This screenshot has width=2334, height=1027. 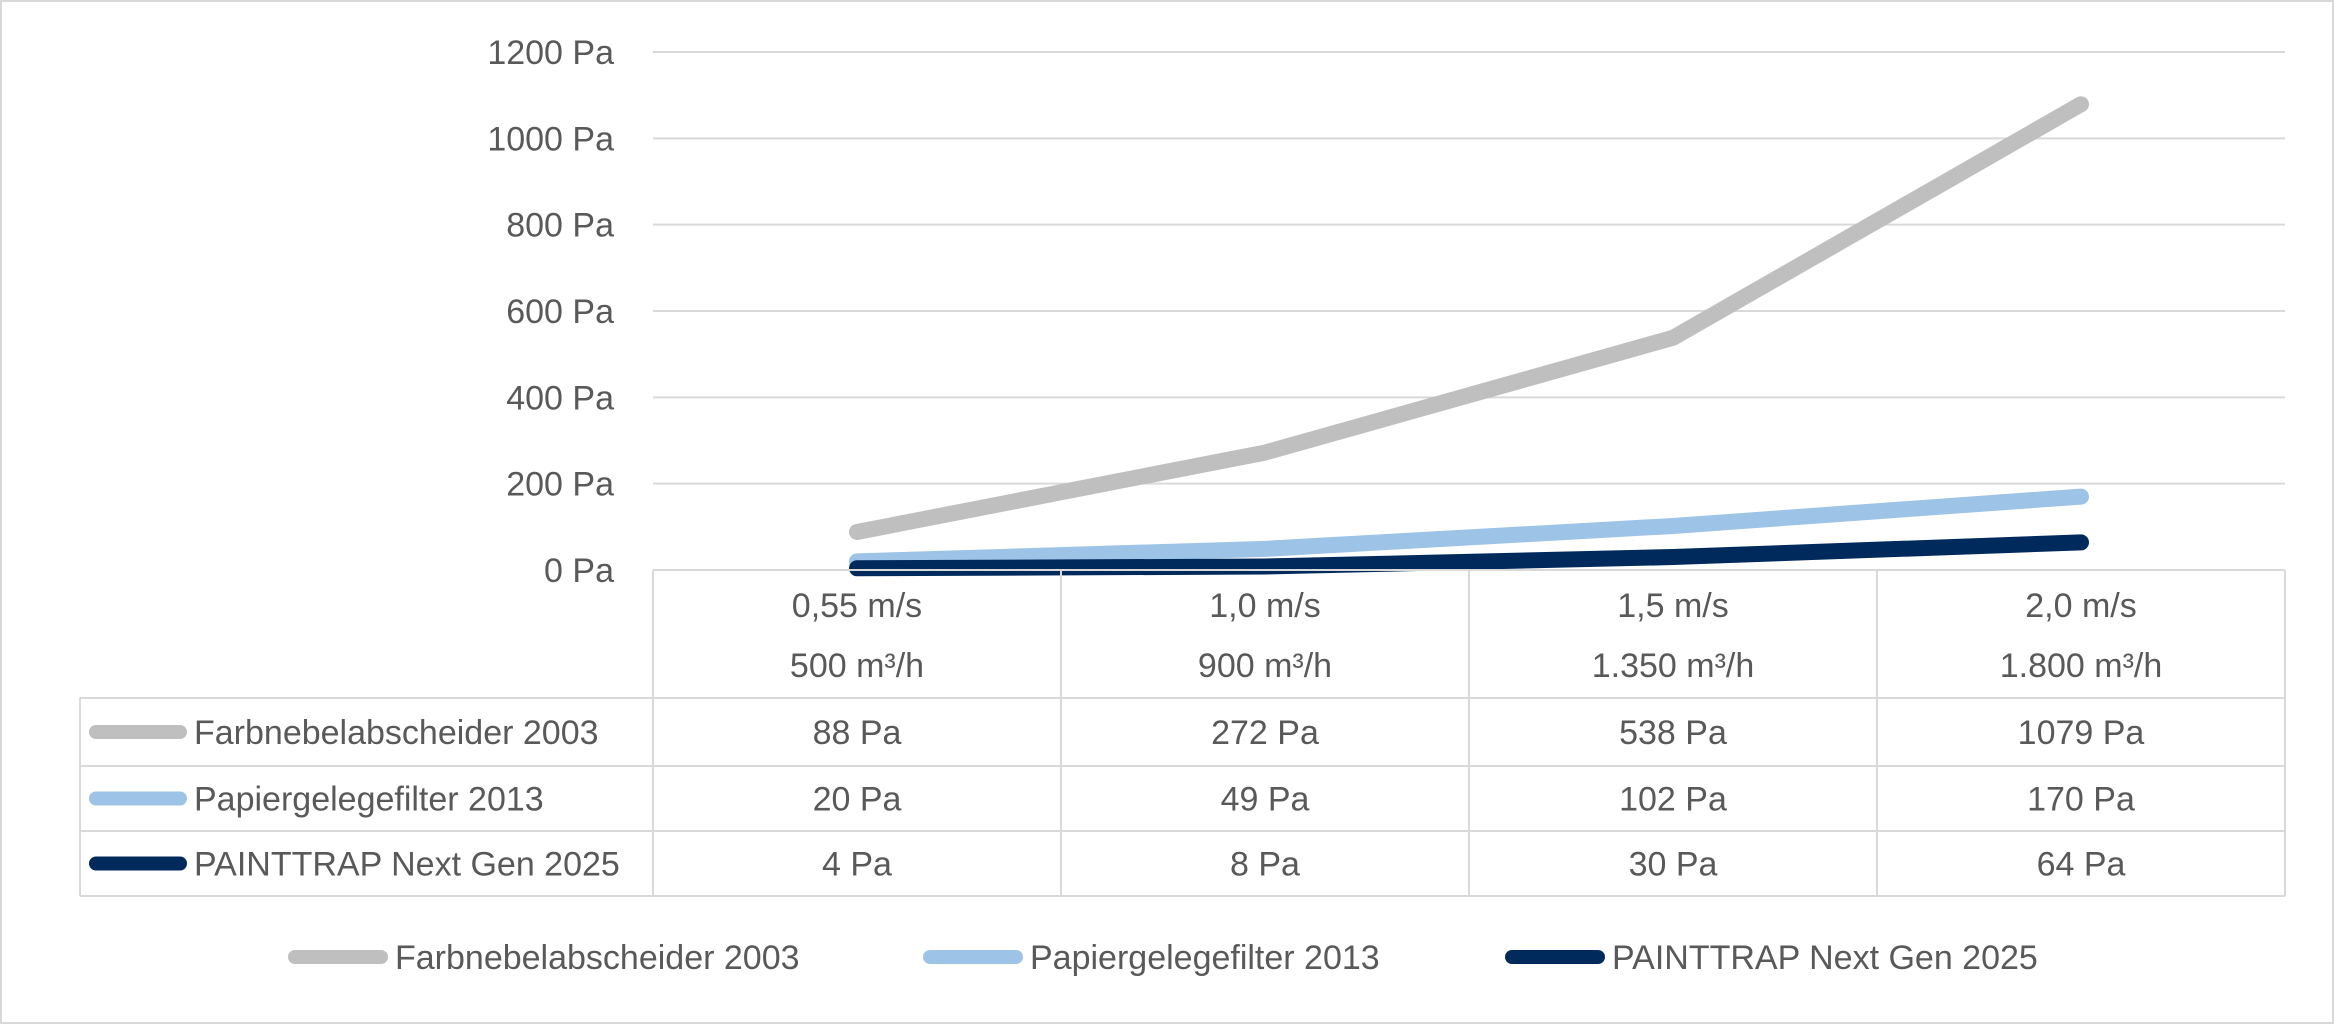 I want to click on legend-label: PAINTTRAP Next Gen 2025, so click(x=1825, y=958).